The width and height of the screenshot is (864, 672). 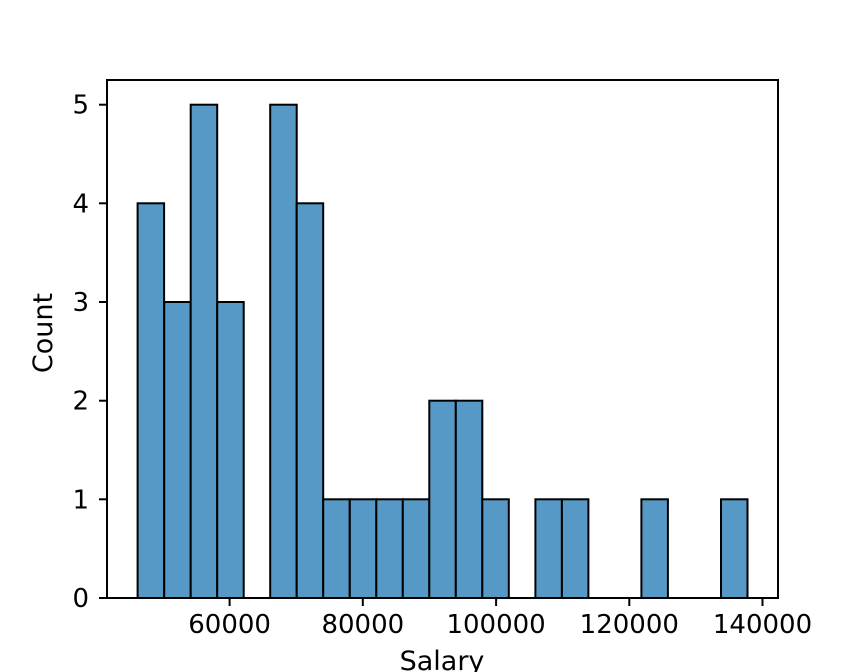 I want to click on y-axis-label: Count, so click(x=43, y=333).